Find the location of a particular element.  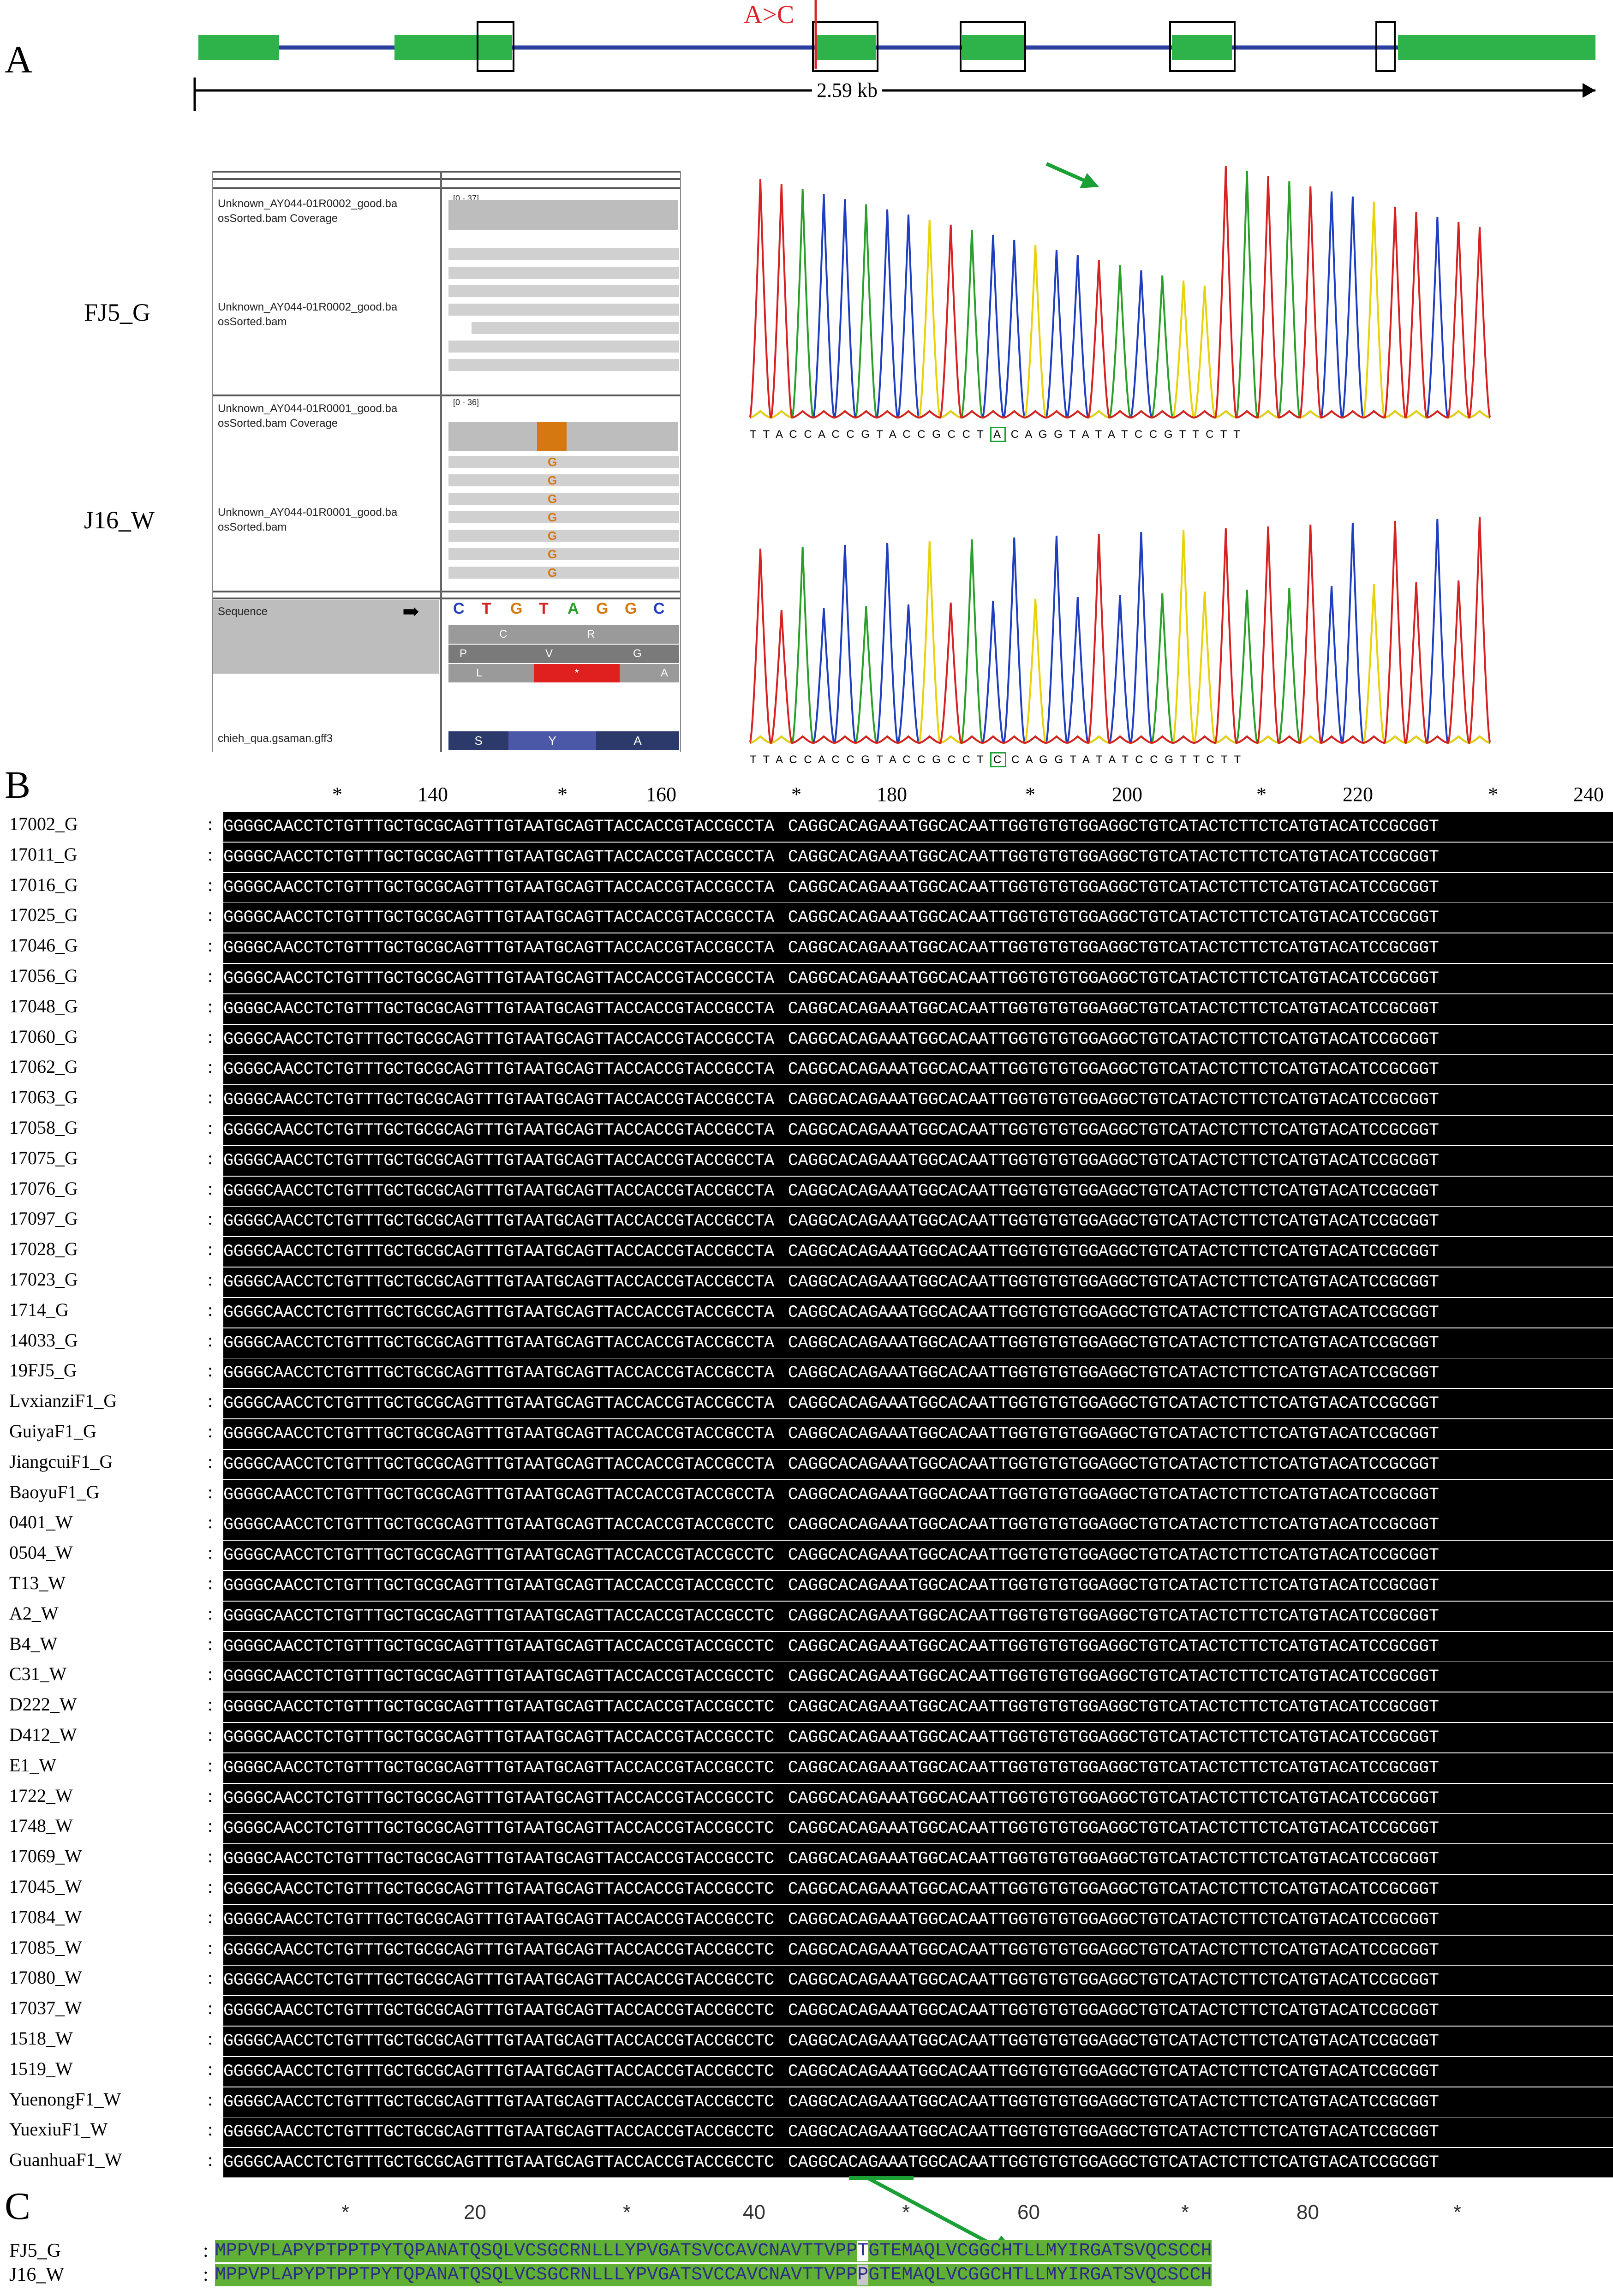

sample-name: 17023_G is located at coordinates (43, 1279).